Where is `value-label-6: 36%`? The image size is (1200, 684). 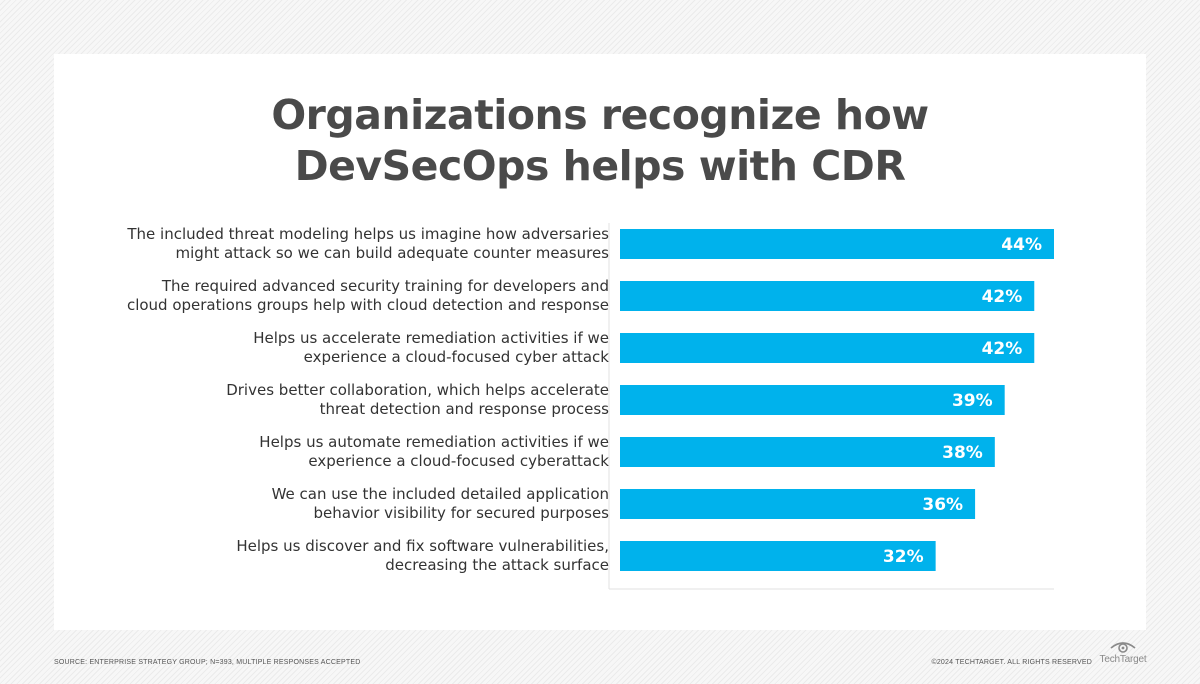 value-label-6: 36% is located at coordinates (942, 505).